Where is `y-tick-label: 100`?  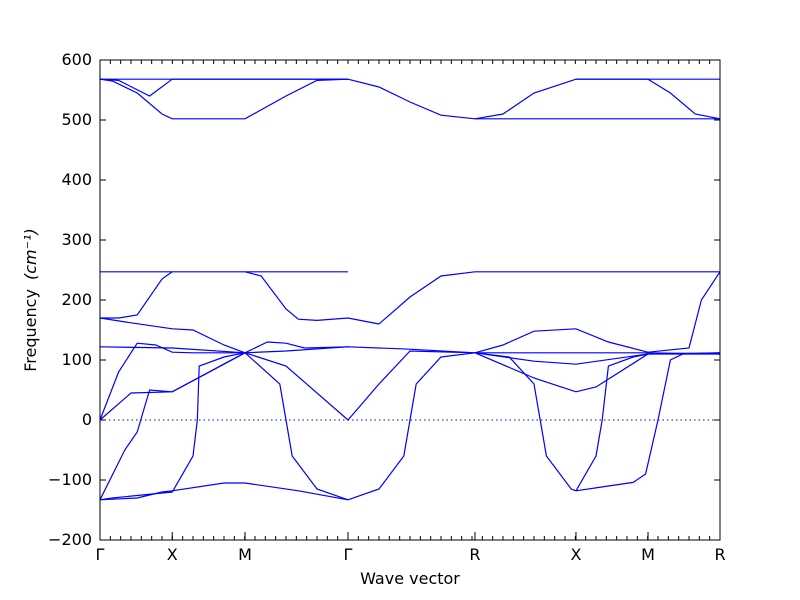 y-tick-label: 100 is located at coordinates (76, 359).